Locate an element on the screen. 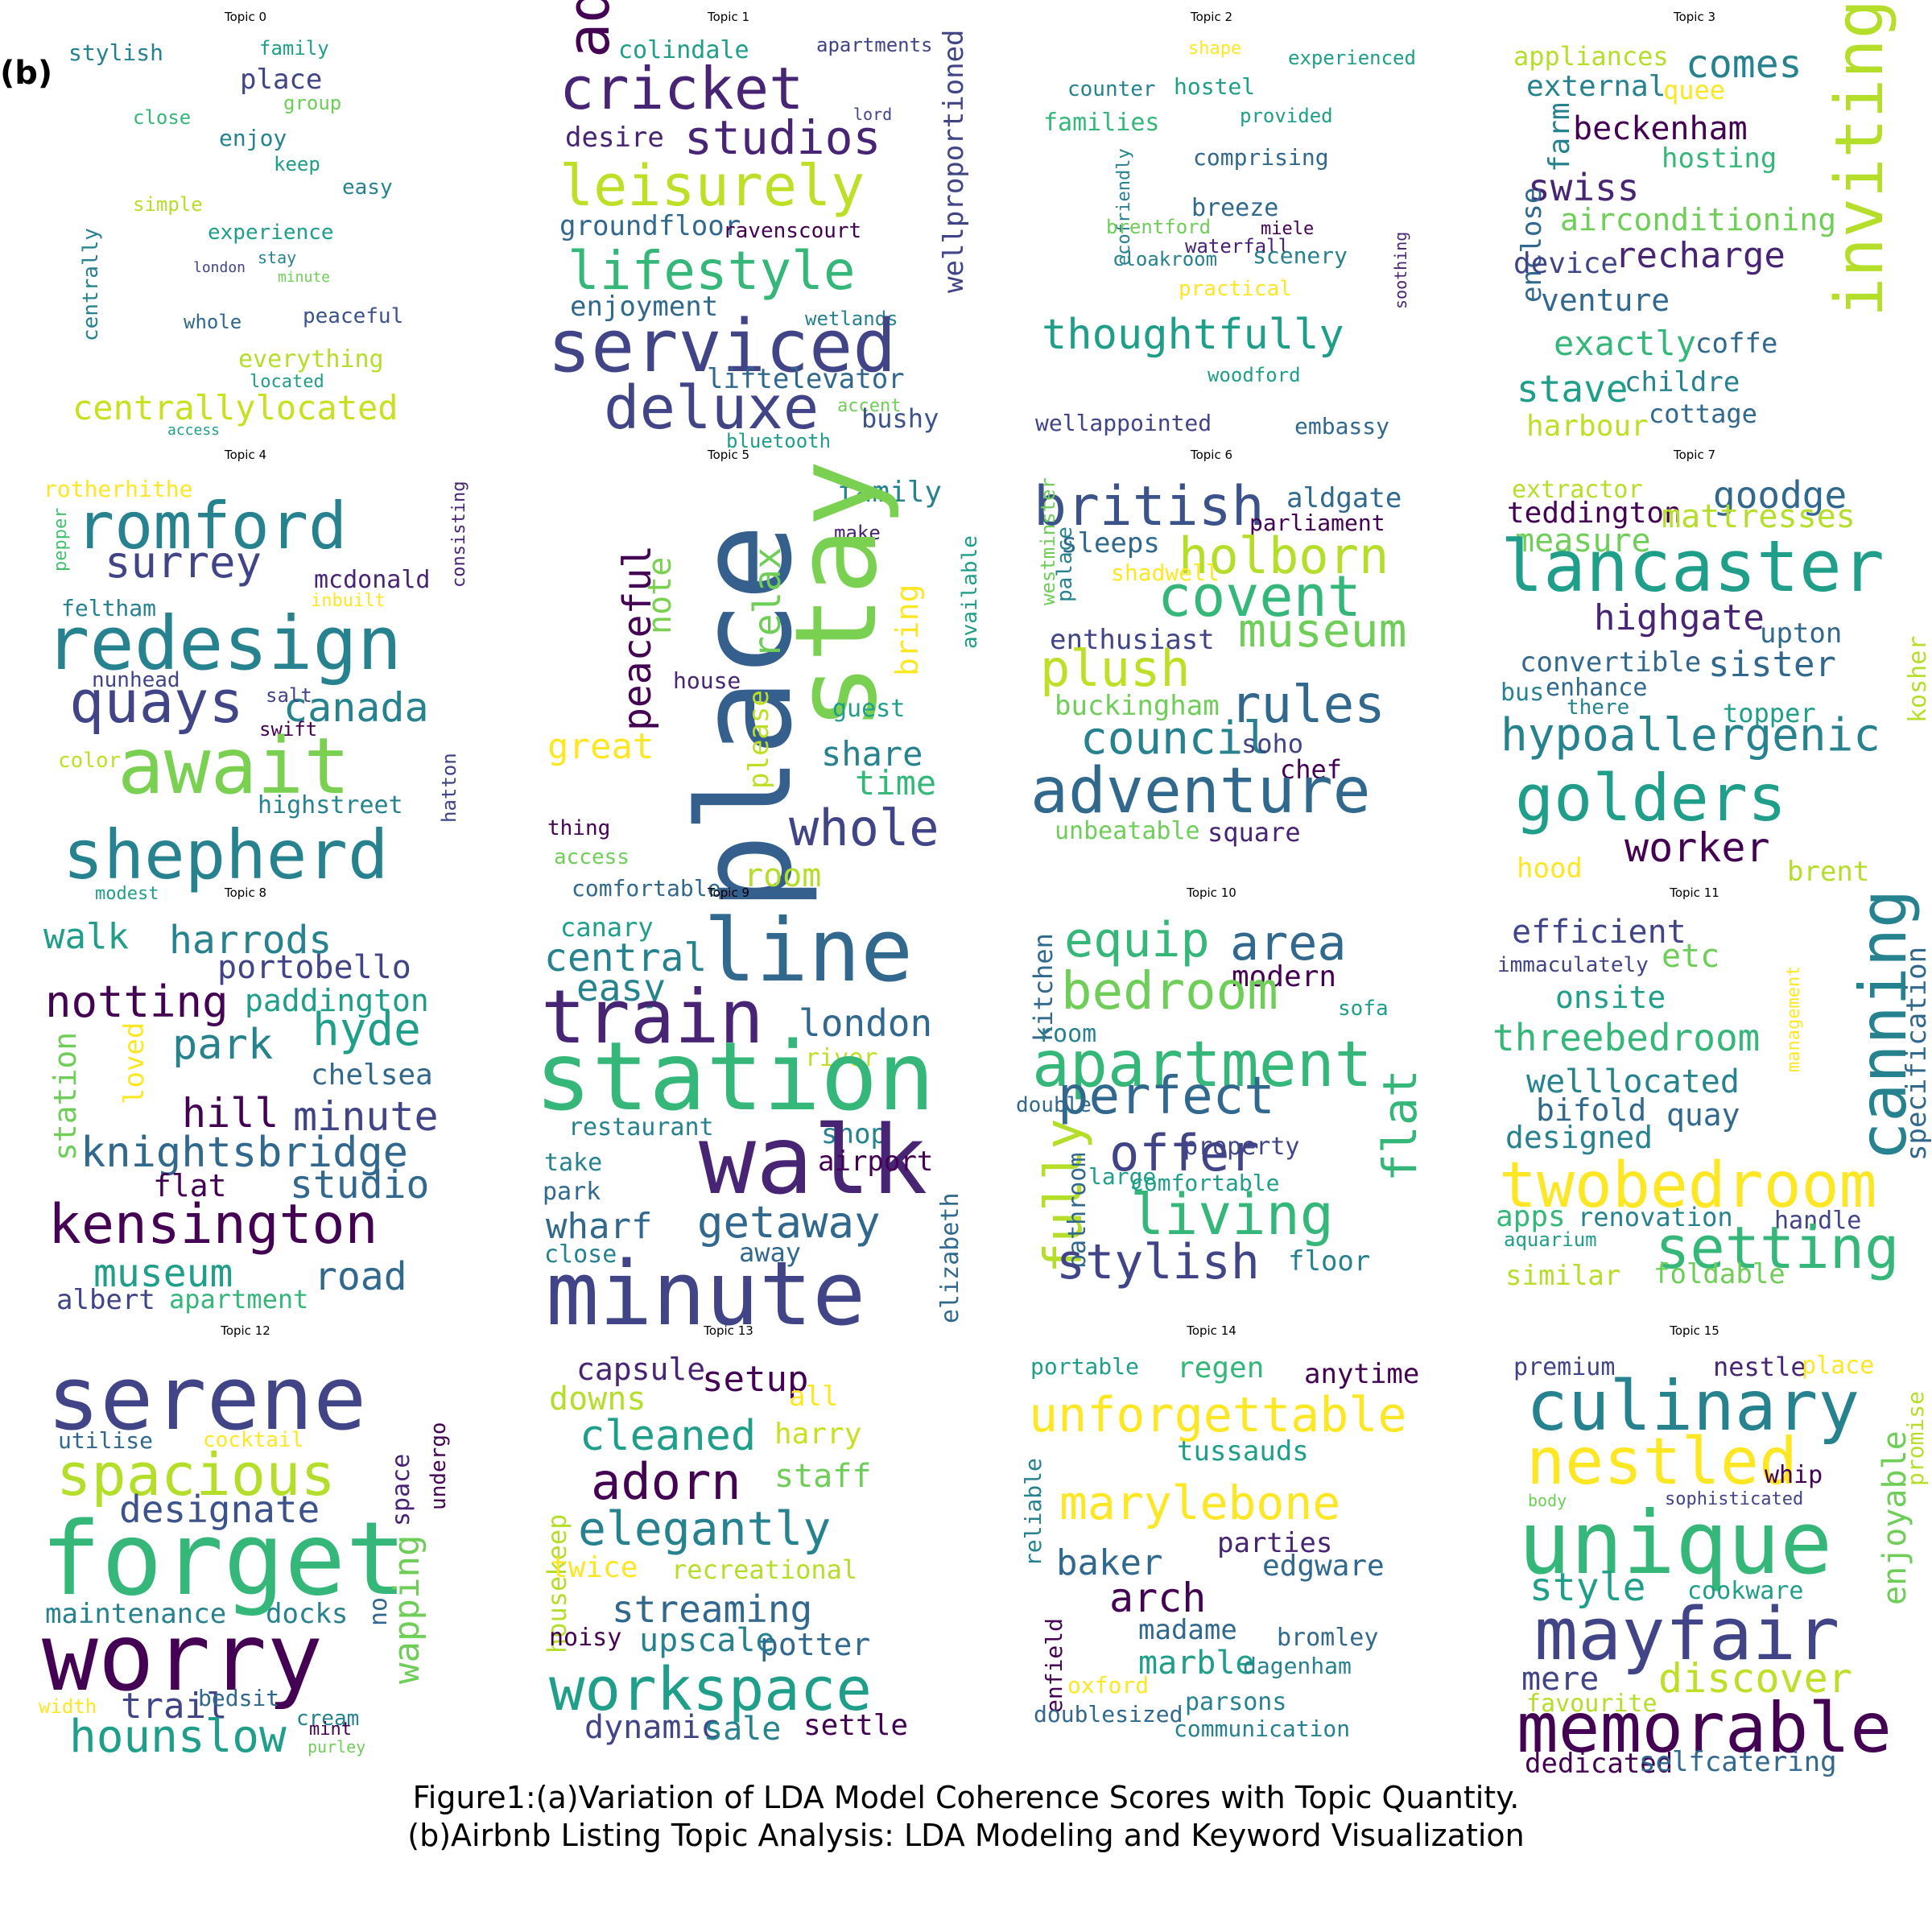 This screenshot has height=1932, width=1932. cloud-word: trail is located at coordinates (174, 1706).